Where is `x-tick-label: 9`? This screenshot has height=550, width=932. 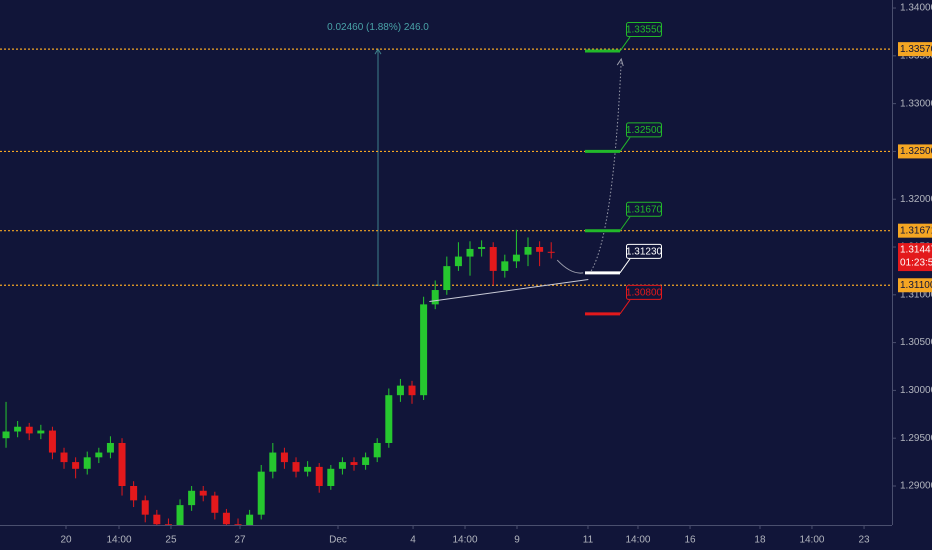 x-tick-label: 9 is located at coordinates (517, 540).